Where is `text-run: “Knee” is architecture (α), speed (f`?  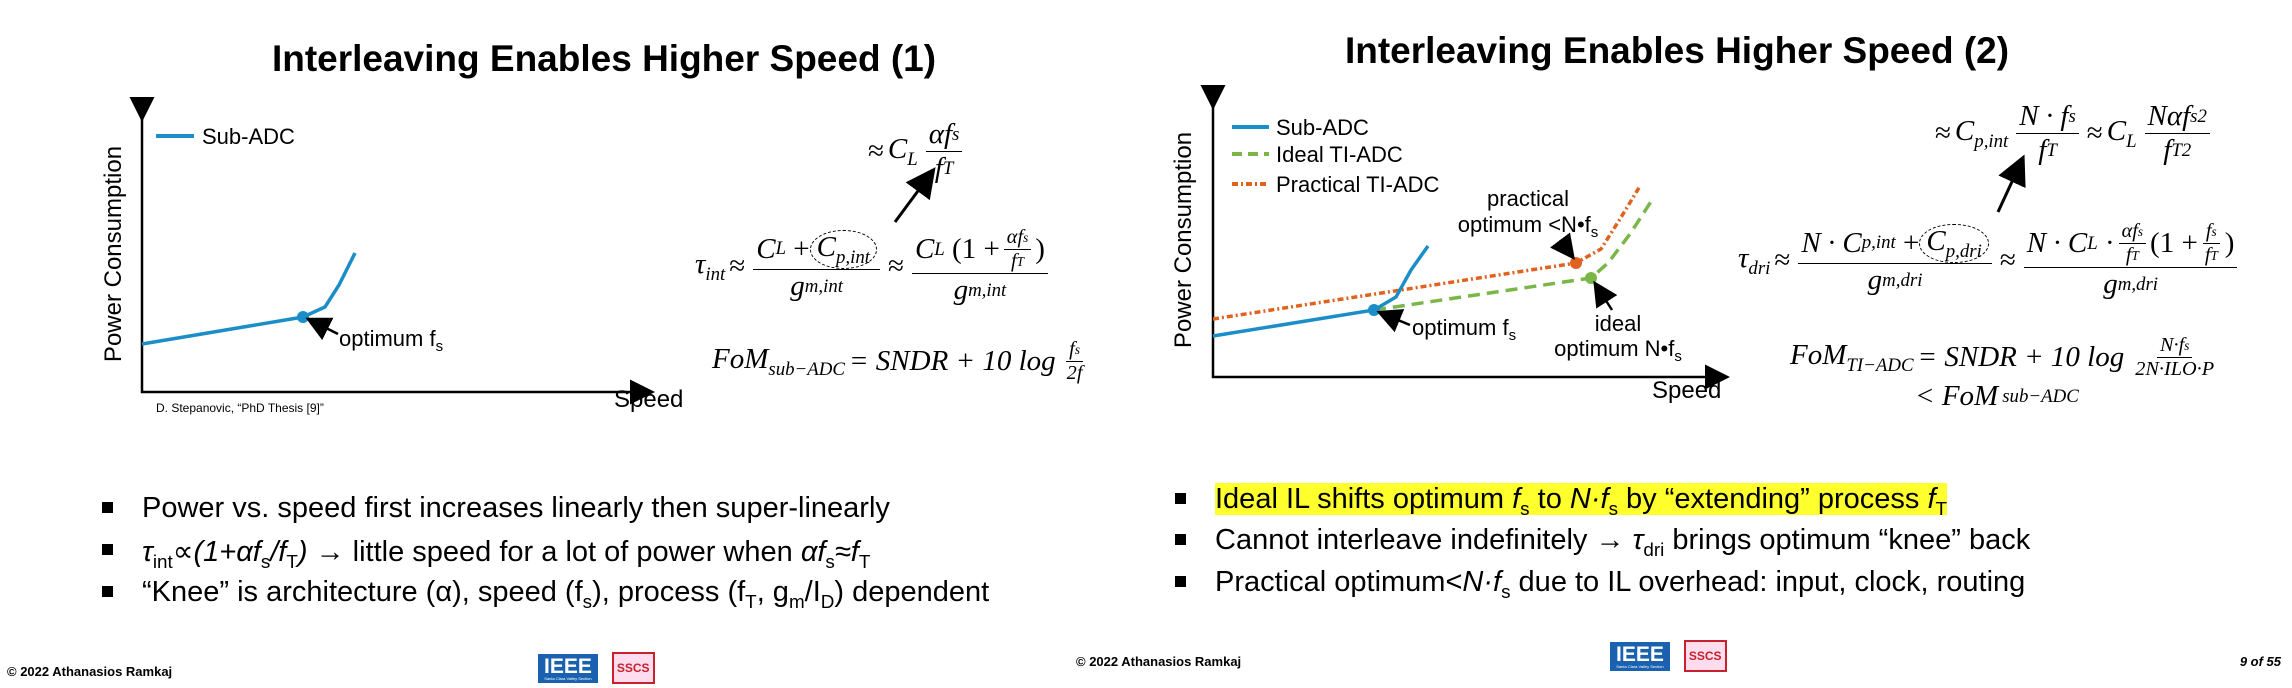 text-run: “Knee” is architecture (α), speed (f is located at coordinates (362, 592).